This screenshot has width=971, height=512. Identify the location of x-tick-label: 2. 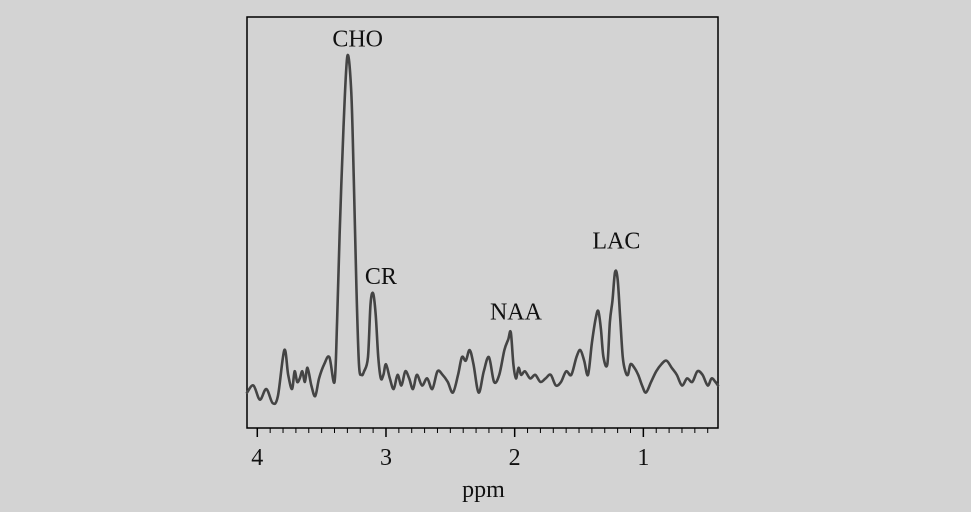
(515, 458).